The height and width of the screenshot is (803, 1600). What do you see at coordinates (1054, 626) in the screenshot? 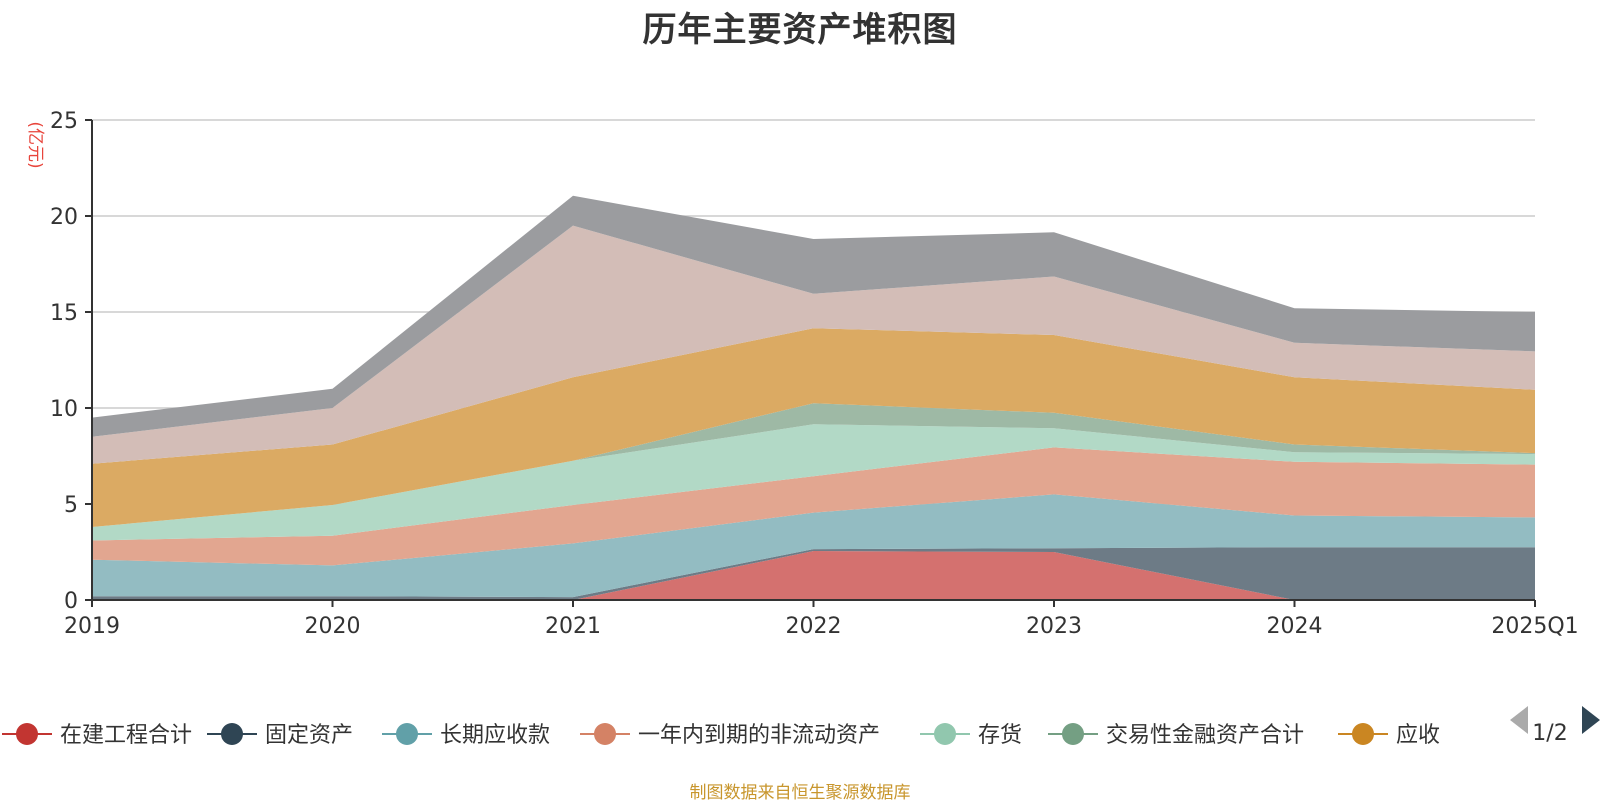
I see `x-tick-label: 2023` at bounding box center [1054, 626].